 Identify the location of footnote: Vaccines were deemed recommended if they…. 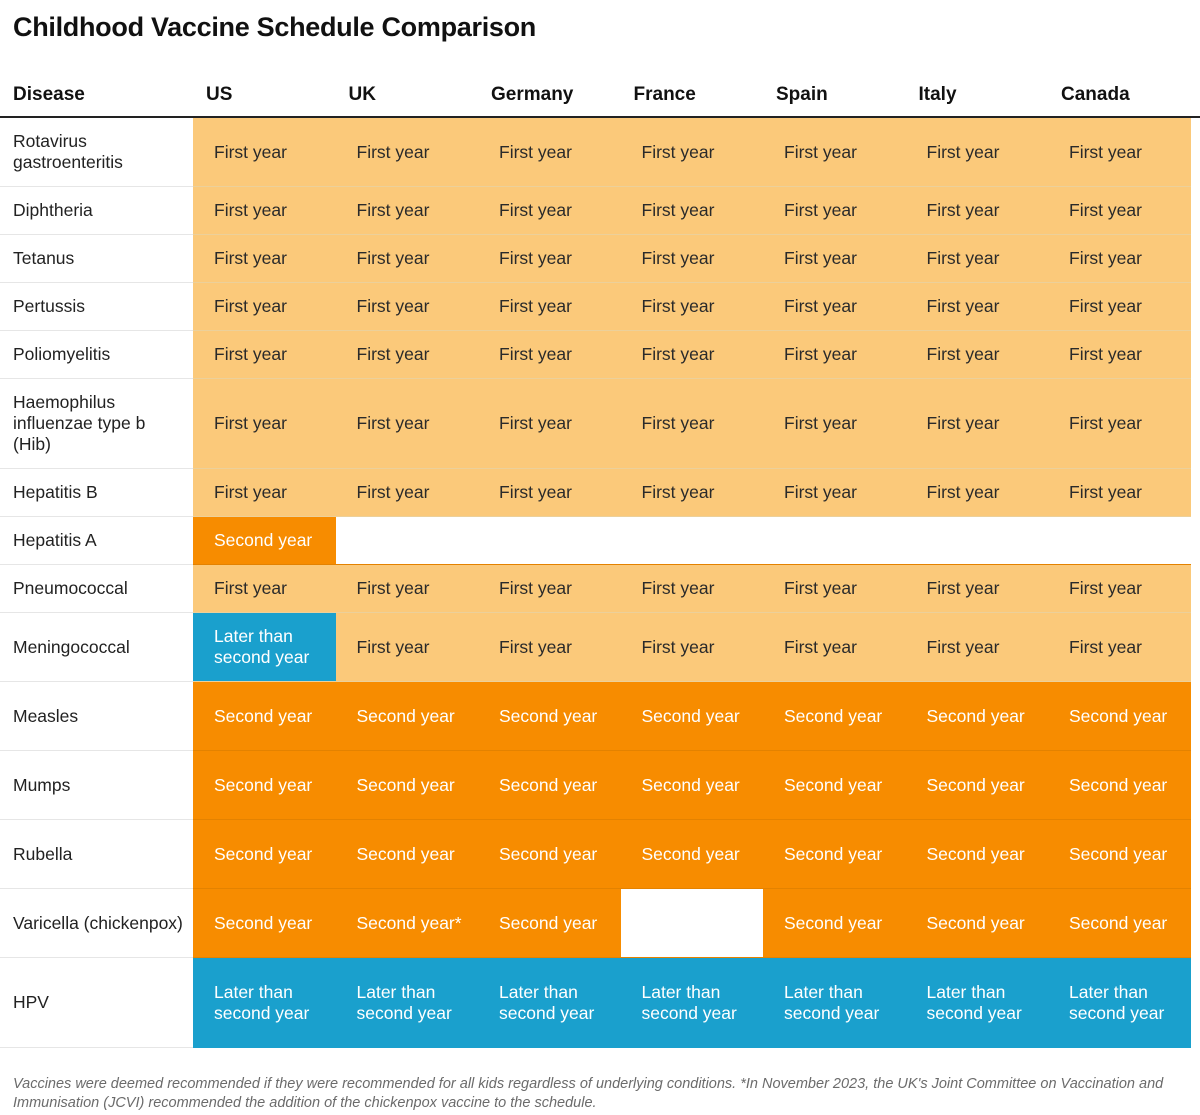
(588, 1093).